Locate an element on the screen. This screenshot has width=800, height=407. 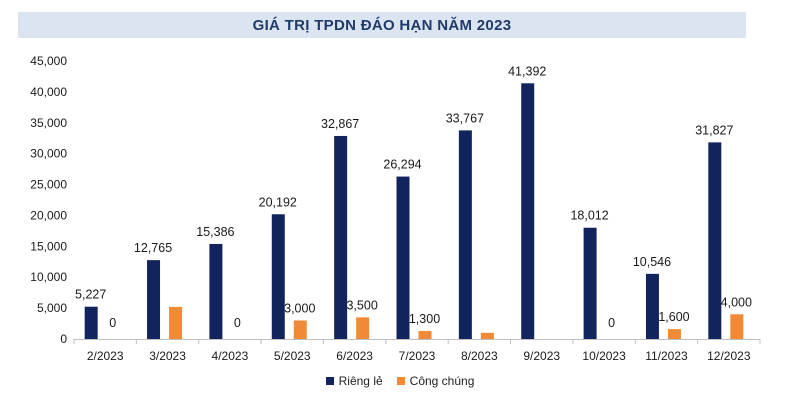
x-tick-label: 7/2023 is located at coordinates (417, 356).